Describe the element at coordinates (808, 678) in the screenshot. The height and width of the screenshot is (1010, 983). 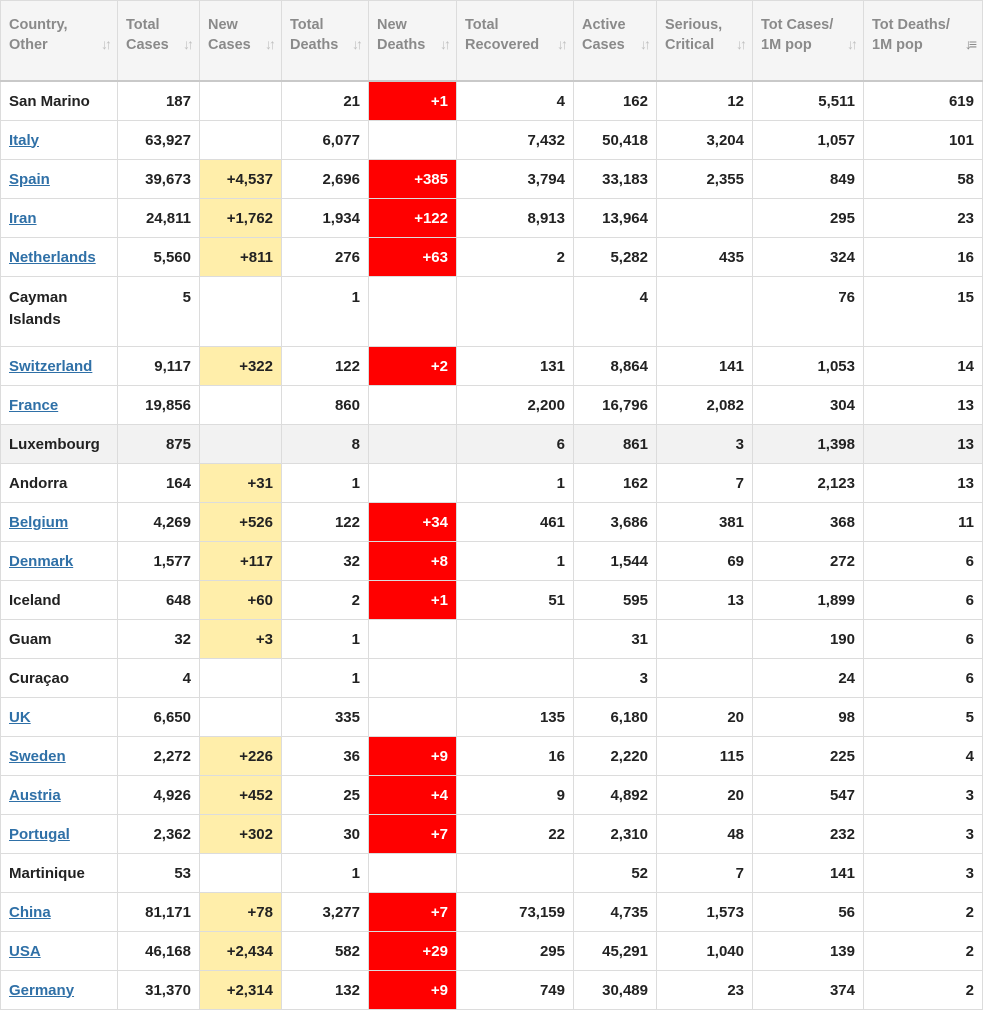
I see `cases-per-1m-cell: 24` at that location.